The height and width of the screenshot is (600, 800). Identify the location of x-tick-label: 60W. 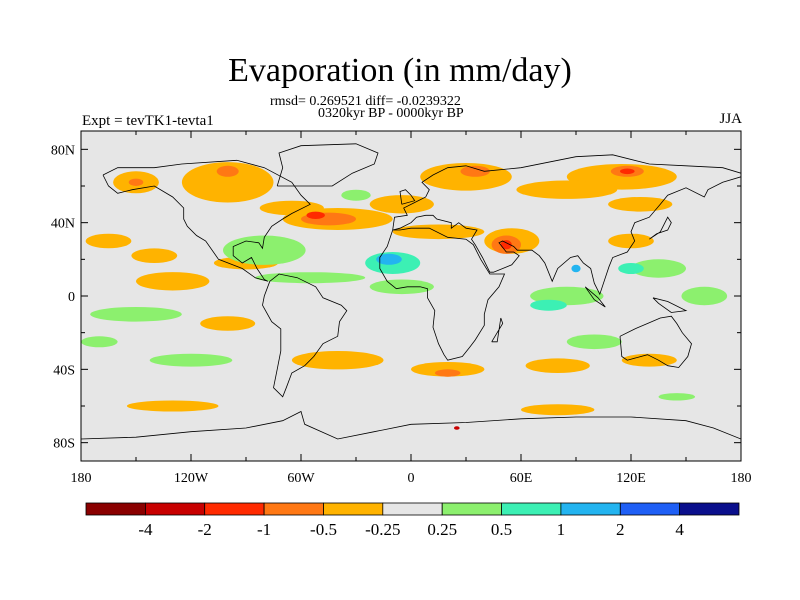
(301, 478).